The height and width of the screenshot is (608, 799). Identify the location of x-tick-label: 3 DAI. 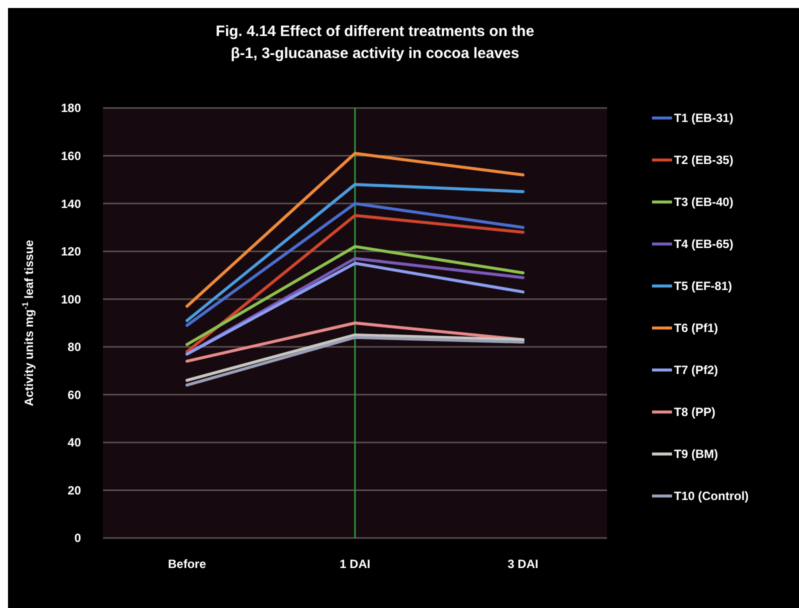
(523, 564).